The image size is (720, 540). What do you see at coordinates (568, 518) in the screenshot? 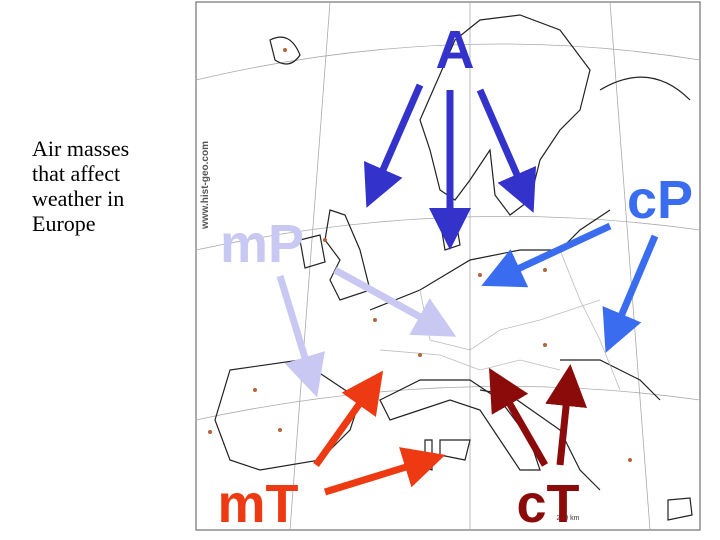
I see `scale-label: 250 km` at bounding box center [568, 518].